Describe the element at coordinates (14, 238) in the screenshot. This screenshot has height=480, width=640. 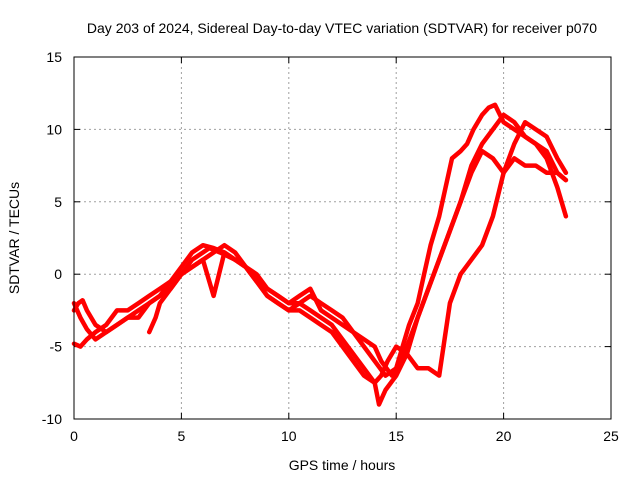
I see `y-axis-label: SDTVAR / TECUs` at that location.